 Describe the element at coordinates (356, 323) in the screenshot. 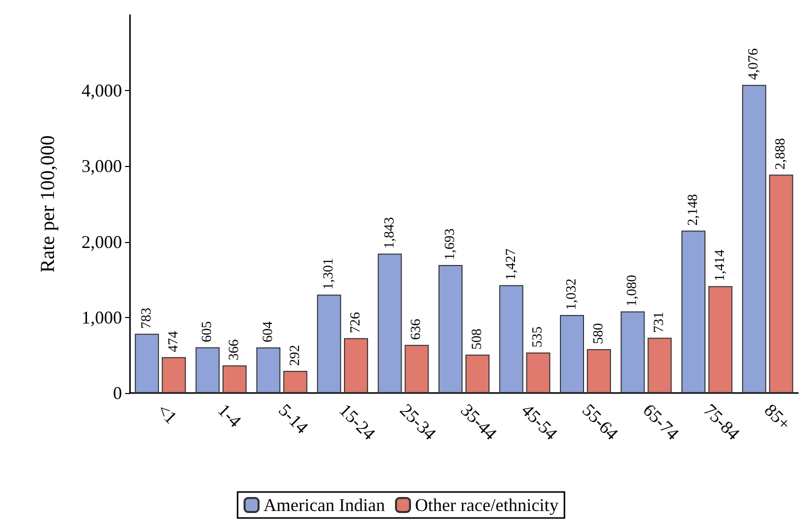

I see `data-label: 726` at that location.